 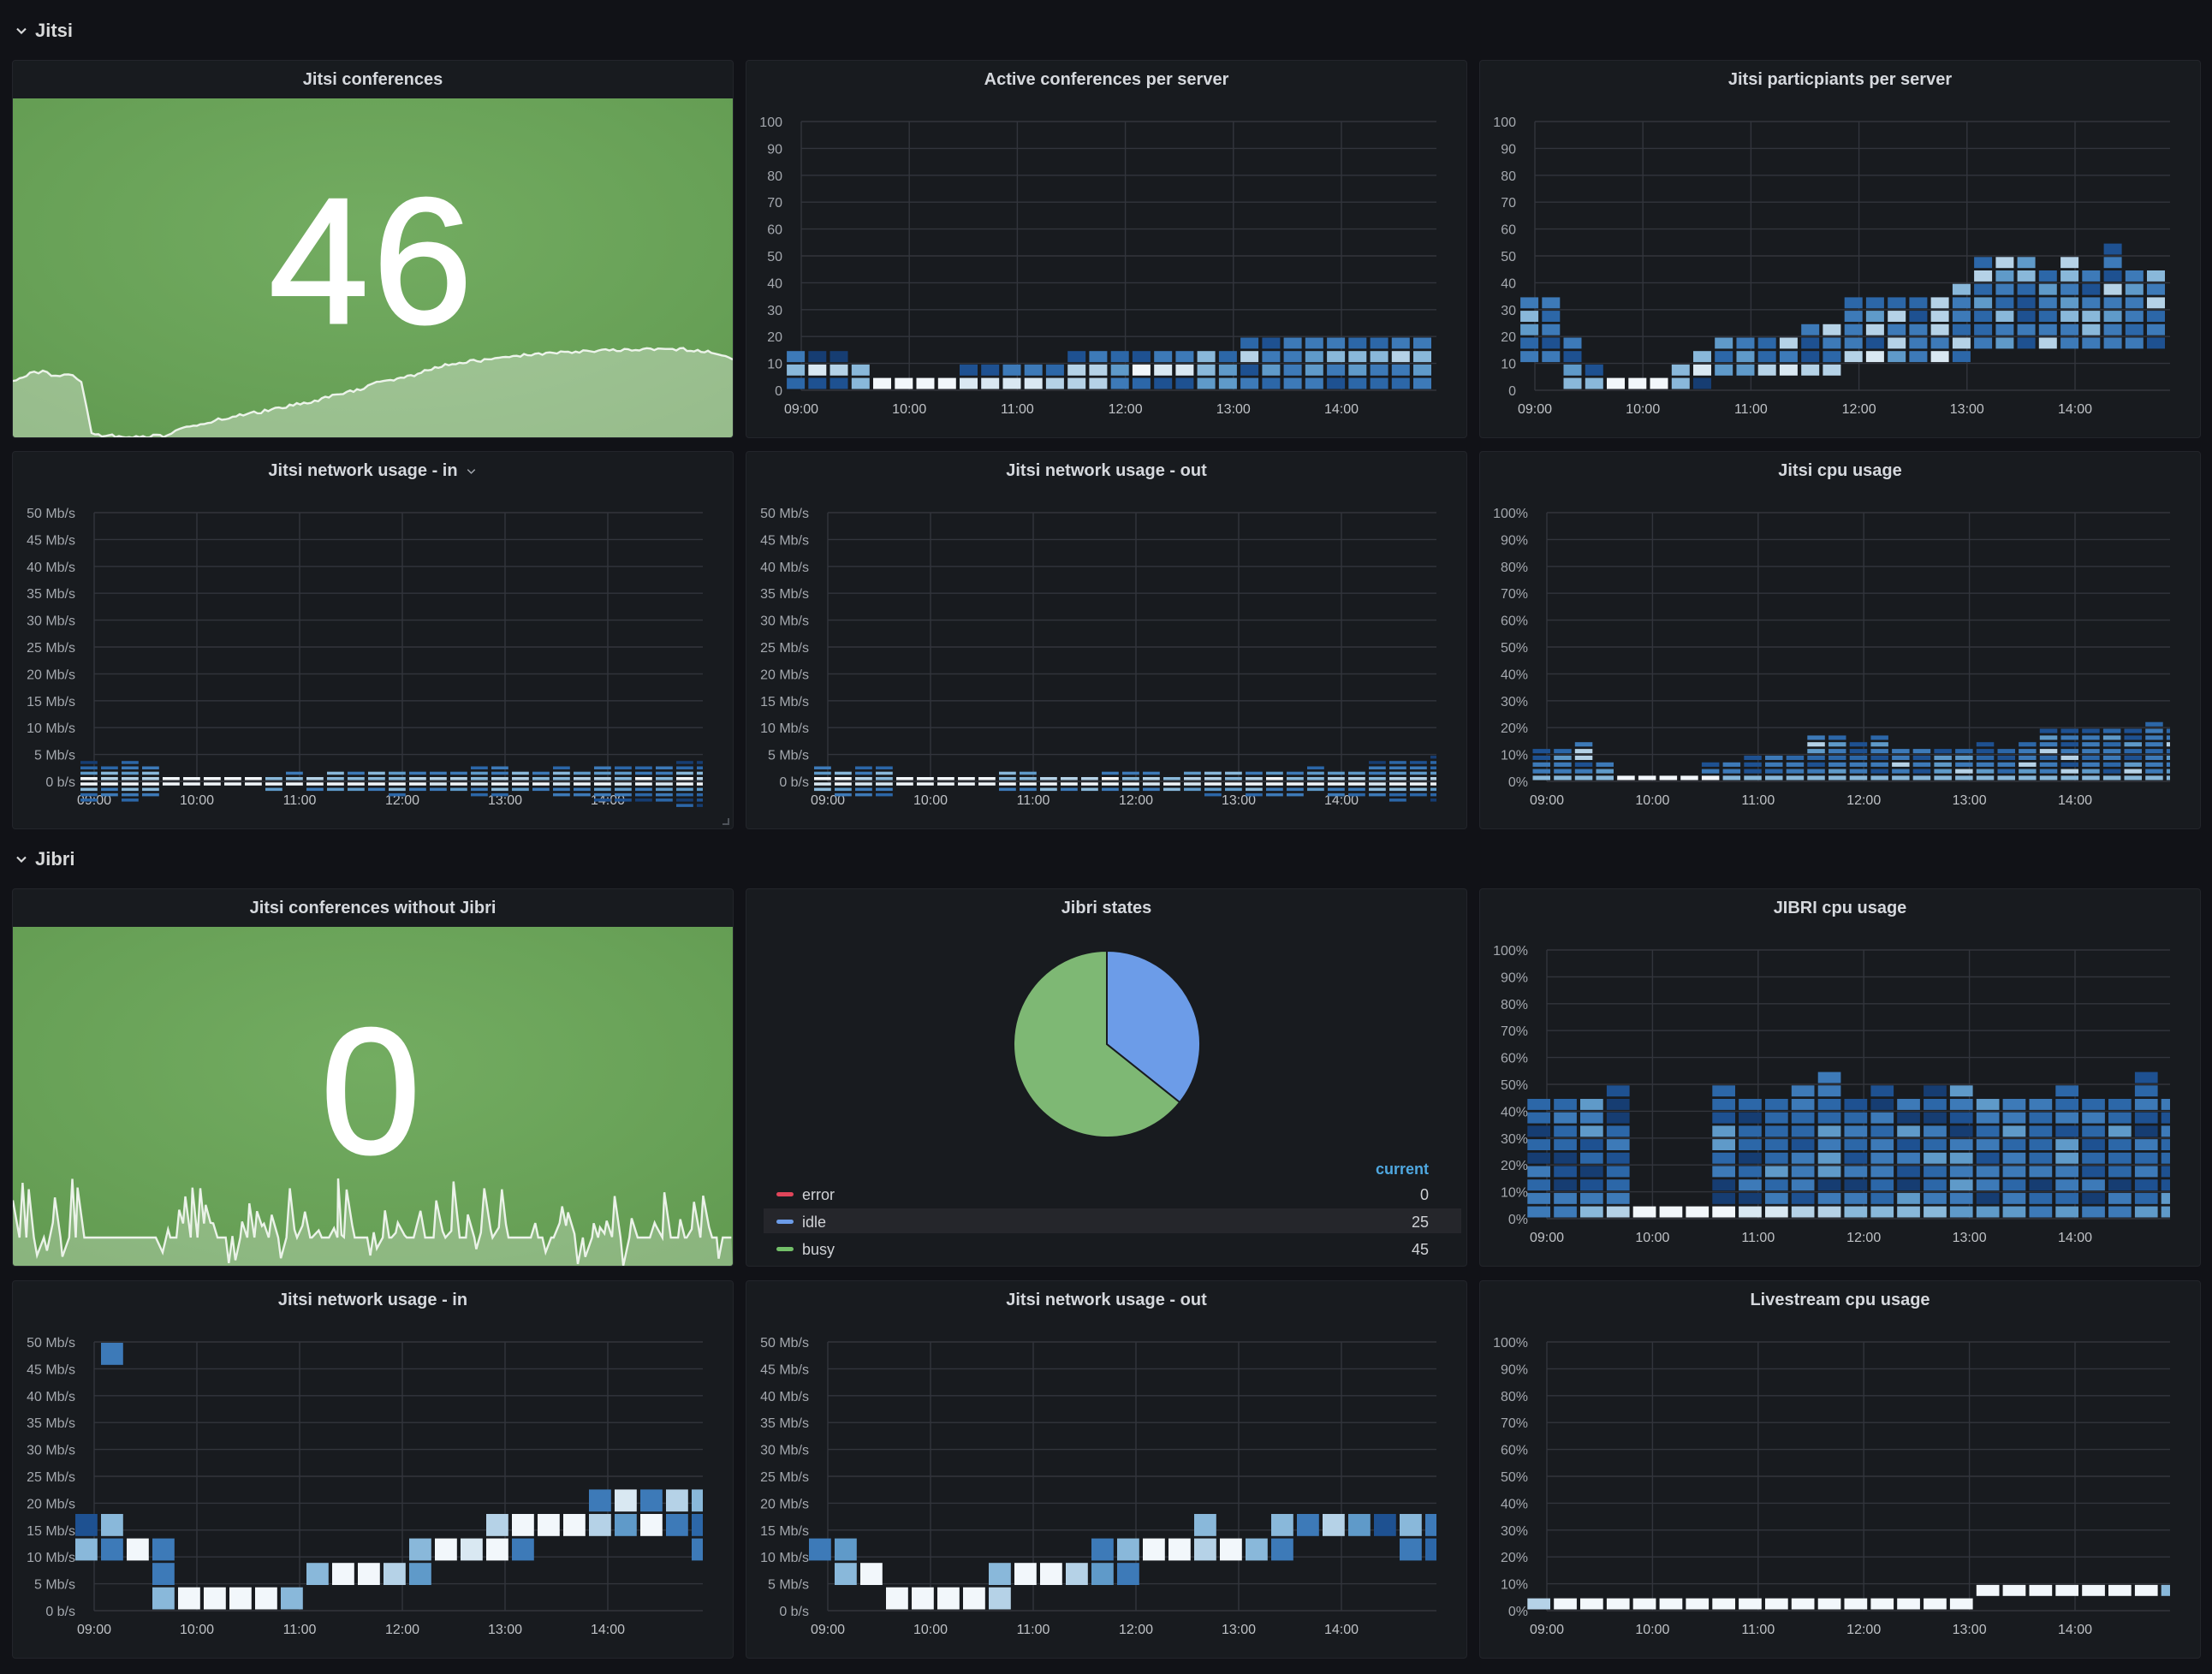 I want to click on svg-text: 0 b/s, so click(x=60, y=782).